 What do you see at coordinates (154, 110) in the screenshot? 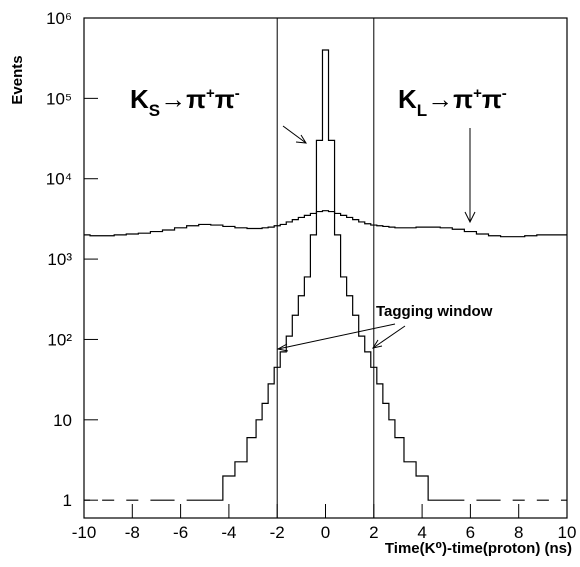
I see `annotation-part: S` at bounding box center [154, 110].